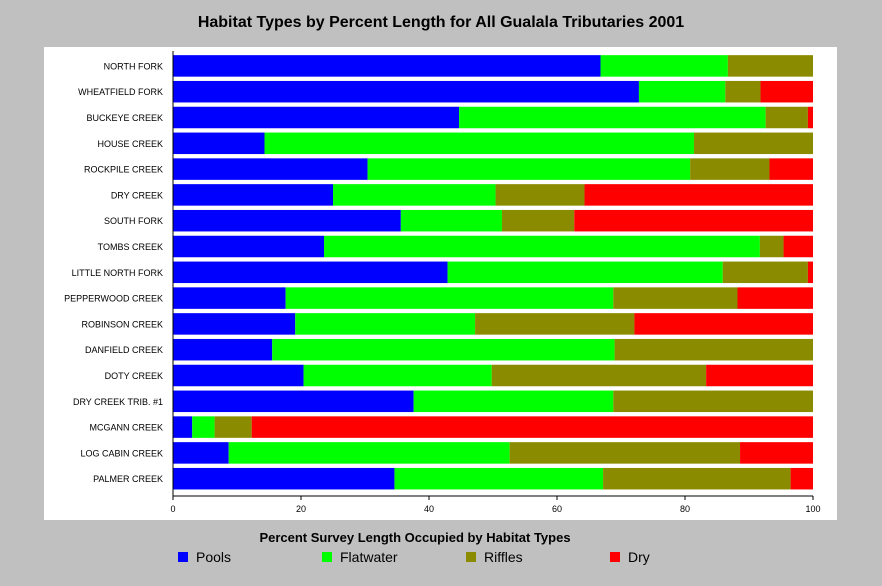 This screenshot has height=586, width=882. I want to click on x-tick-label-80: 80, so click(685, 509).